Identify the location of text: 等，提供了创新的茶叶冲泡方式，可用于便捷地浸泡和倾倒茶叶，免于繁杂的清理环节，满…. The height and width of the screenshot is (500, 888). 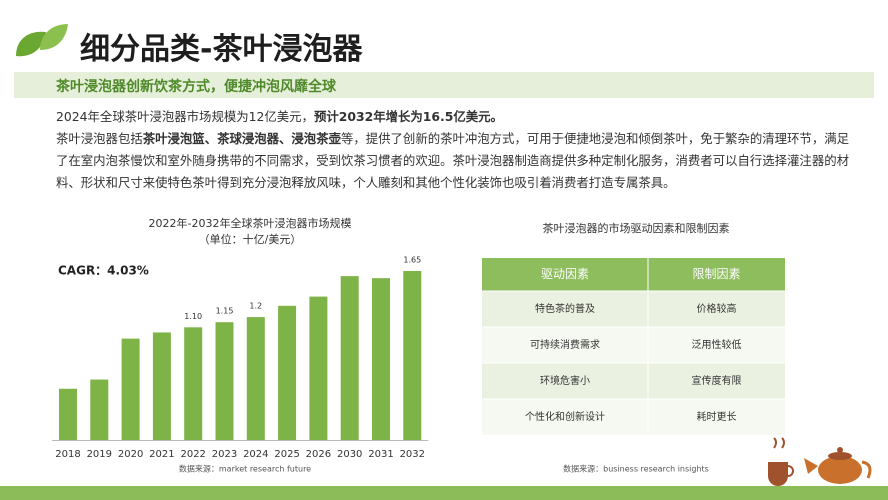
(452, 160).